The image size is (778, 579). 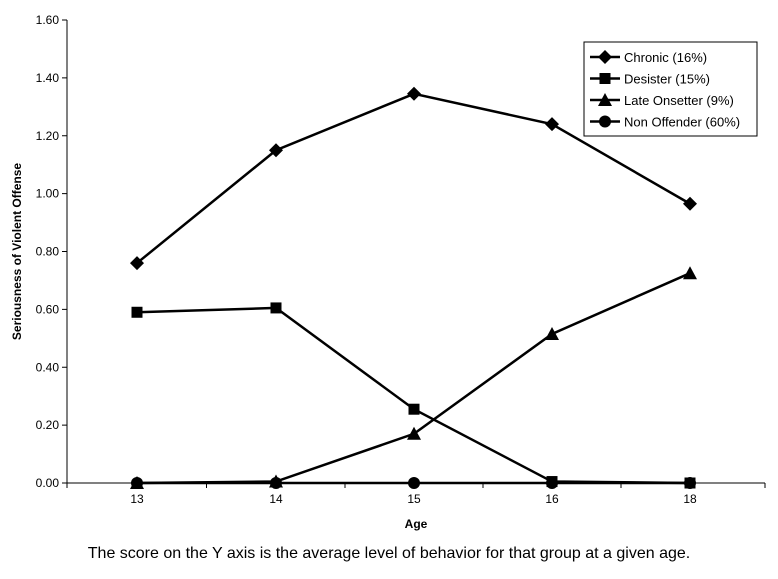 I want to click on y-tick-label: 0.00, so click(x=48, y=483).